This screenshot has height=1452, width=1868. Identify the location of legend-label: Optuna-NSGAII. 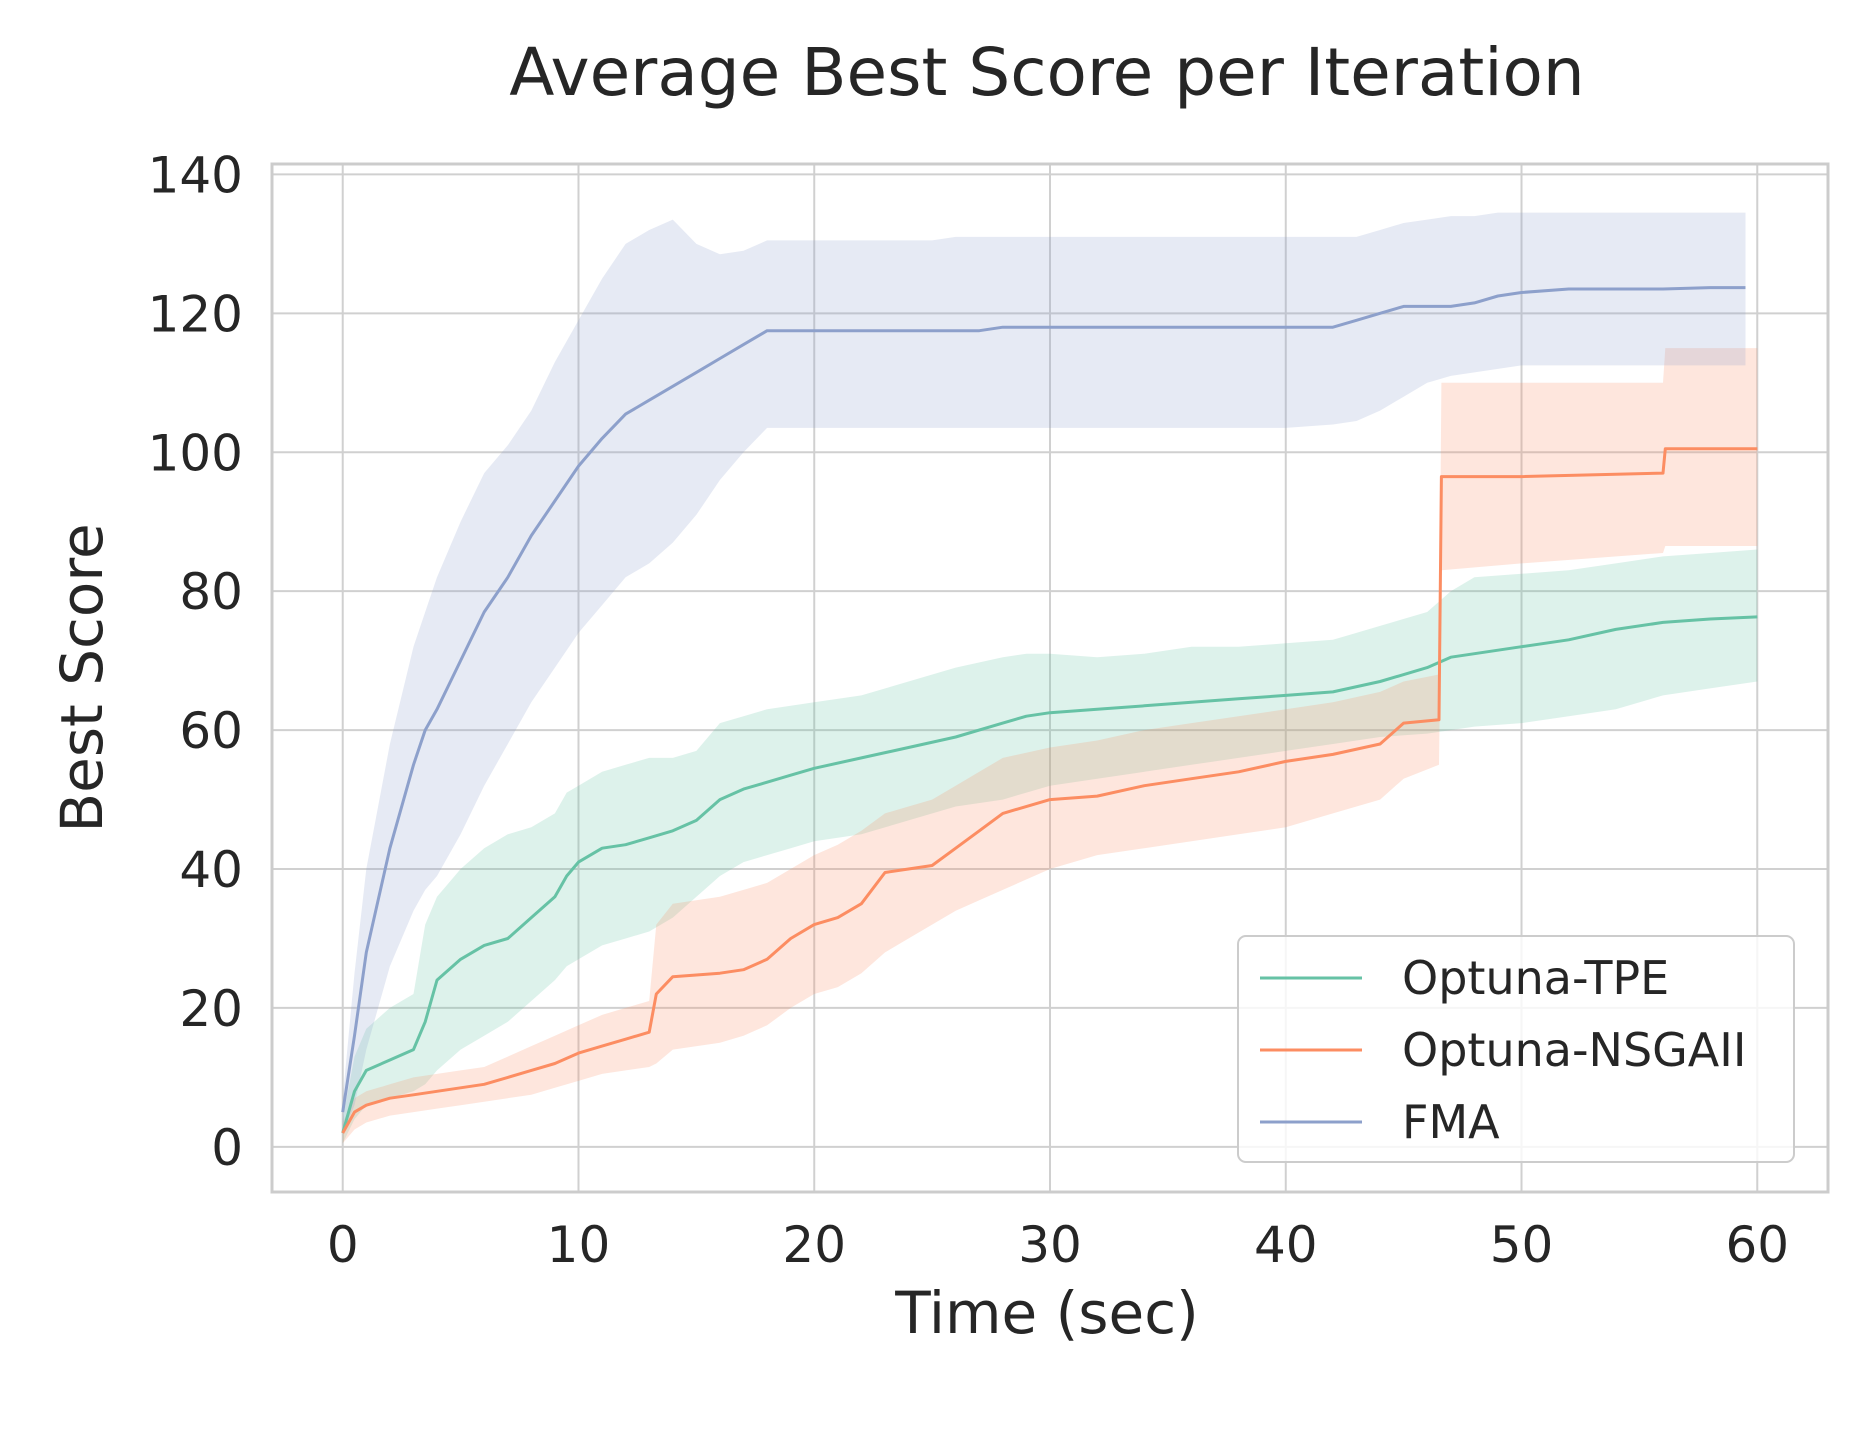
(1574, 1050).